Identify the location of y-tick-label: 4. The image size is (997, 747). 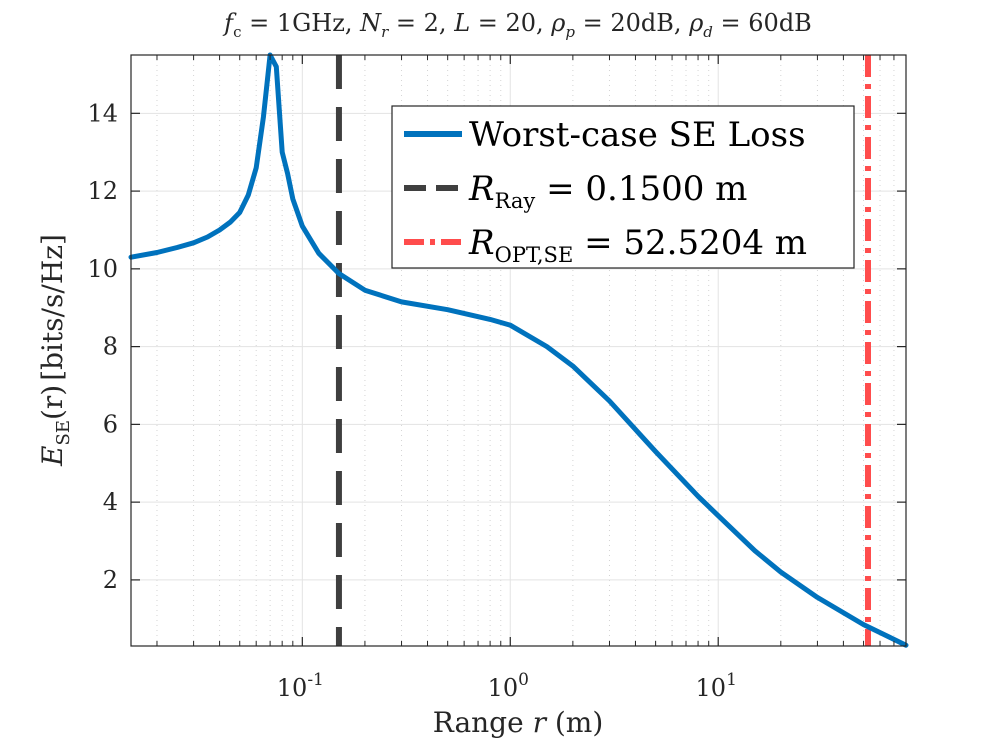
(110, 502).